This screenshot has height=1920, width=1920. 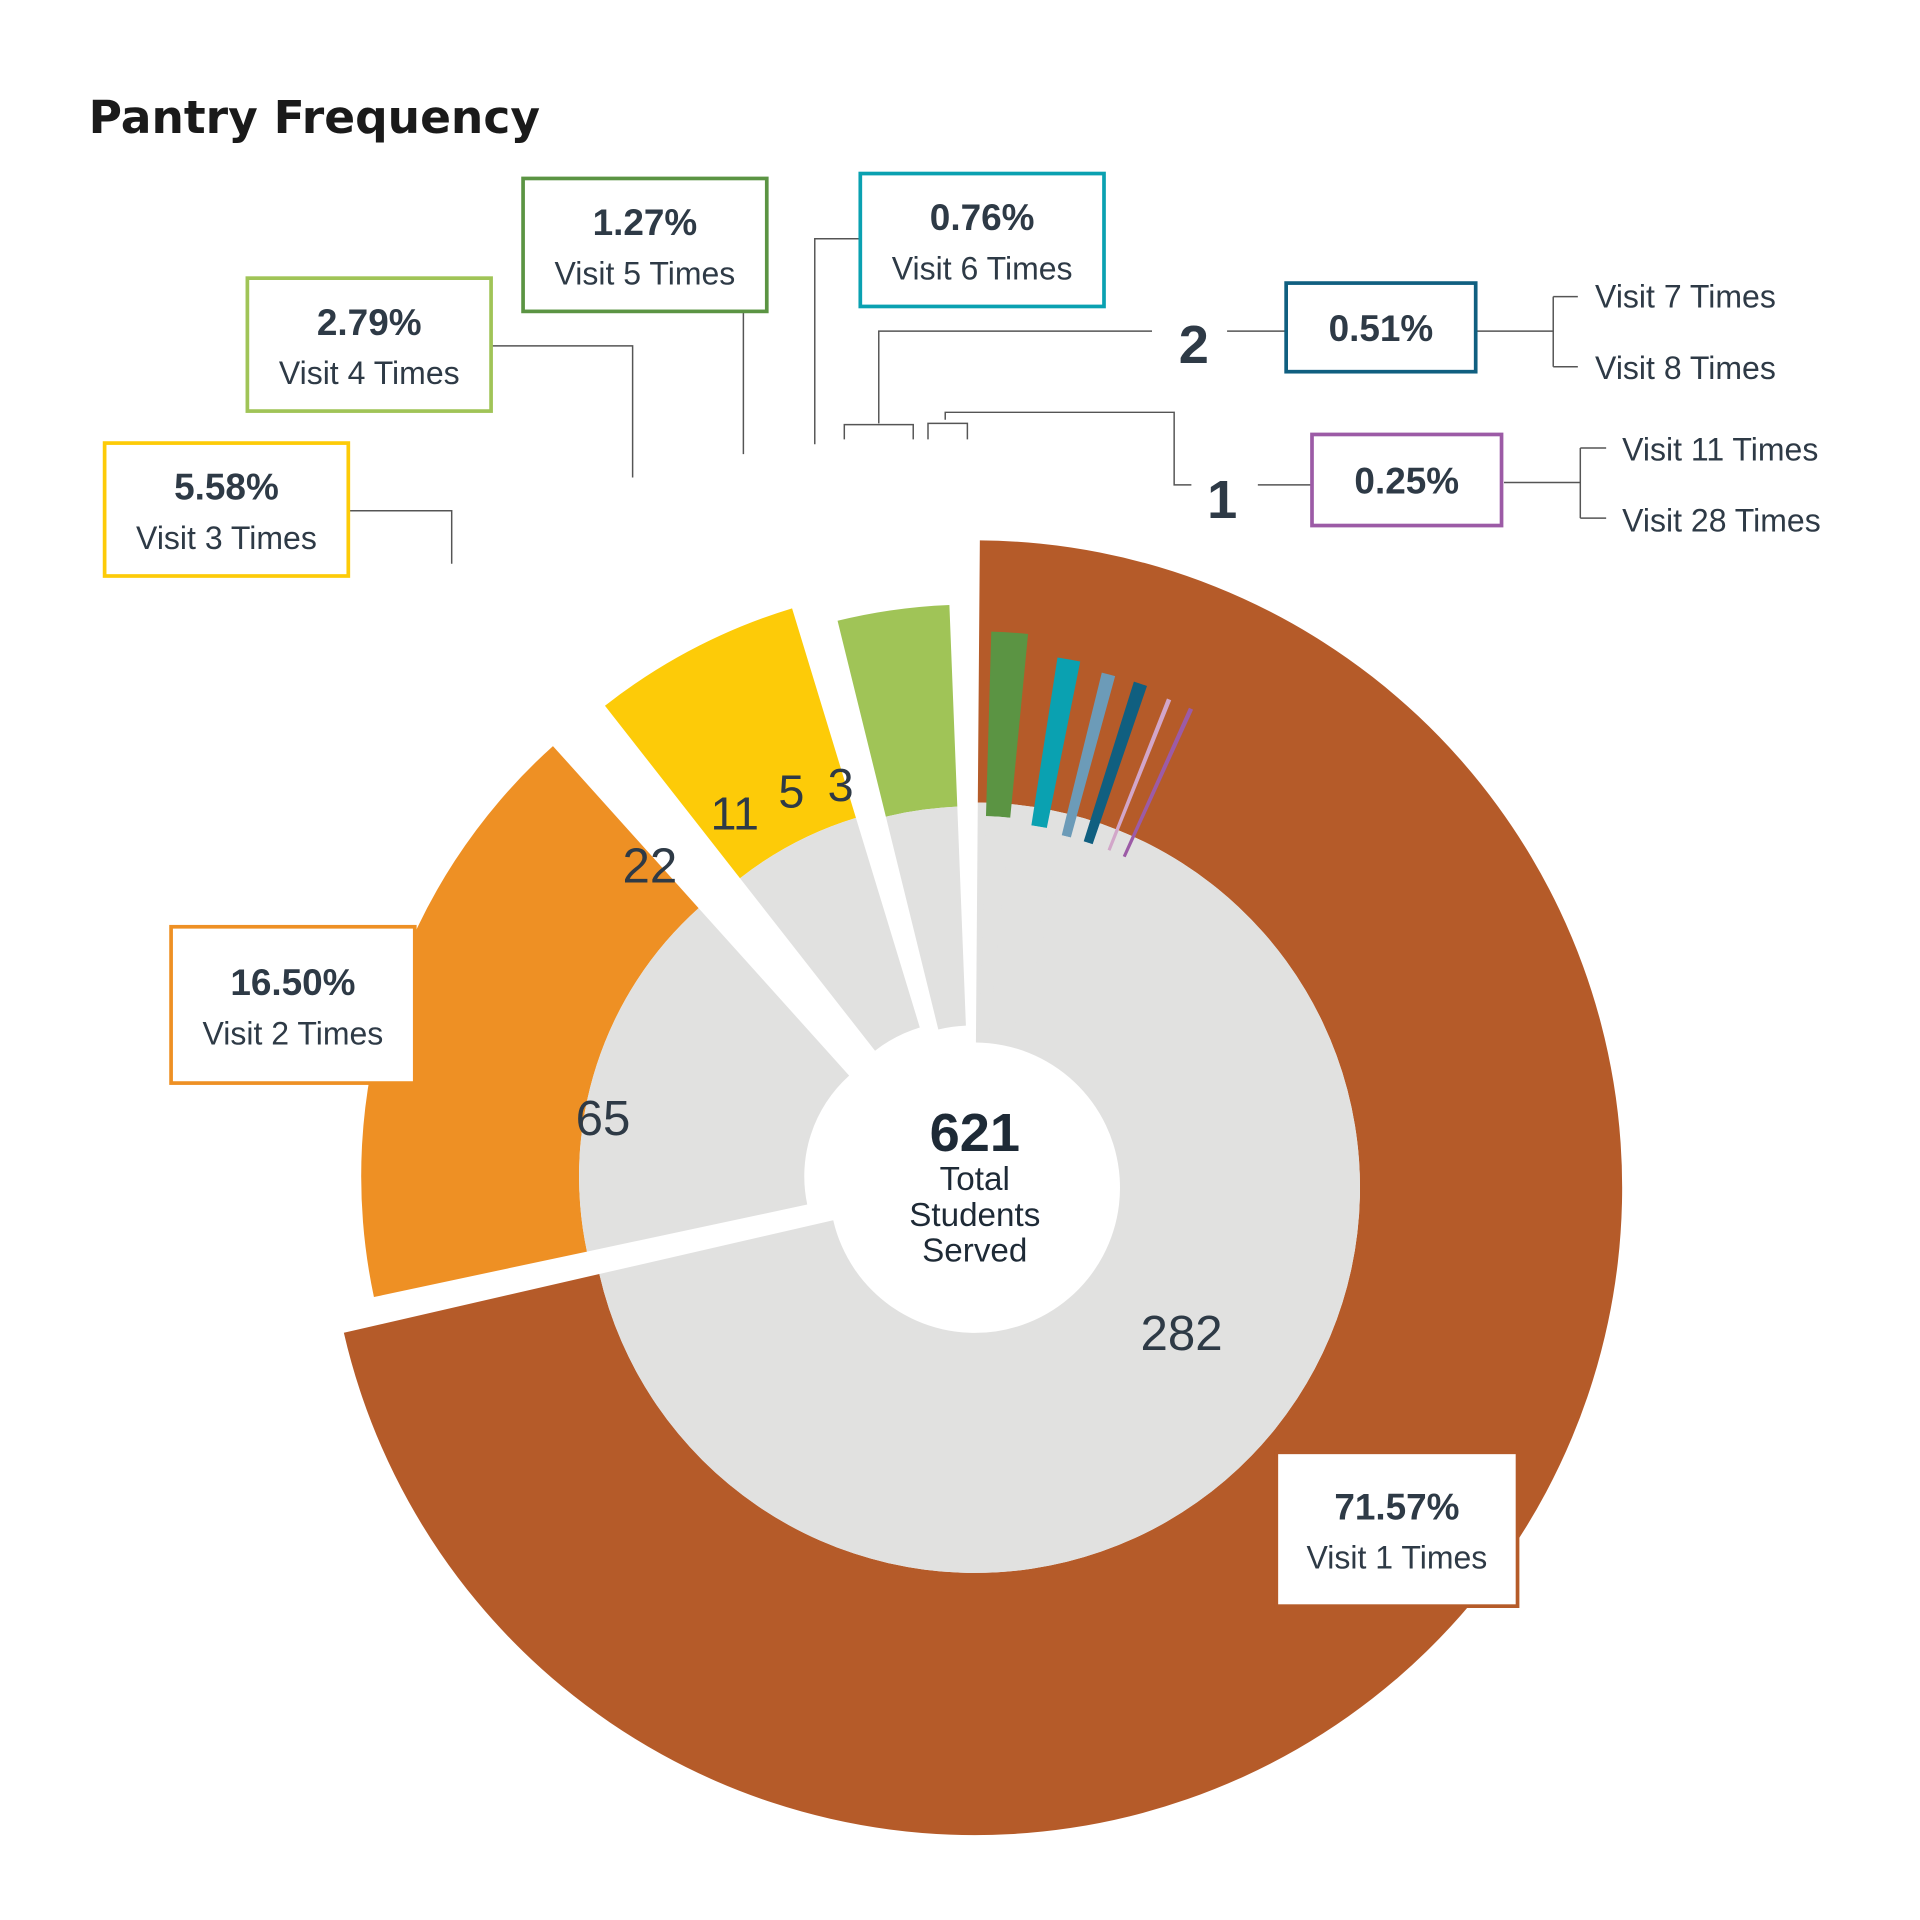 What do you see at coordinates (925, 918) in the screenshot?
I see `inner-slice-visit-4-times` at bounding box center [925, 918].